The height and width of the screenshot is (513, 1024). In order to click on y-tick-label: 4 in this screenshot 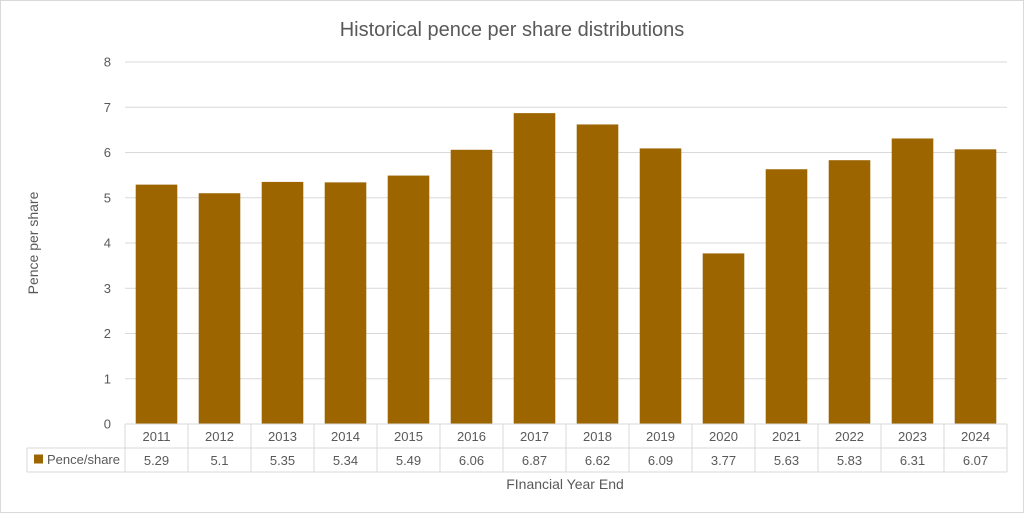, I will do `click(107, 243)`.